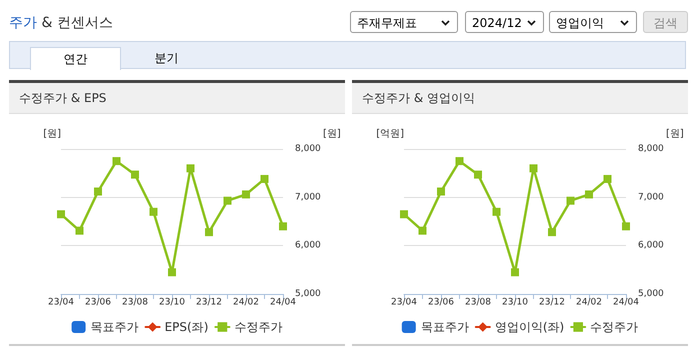 The height and width of the screenshot is (349, 695). Describe the element at coordinates (186, 327) in the screenshot. I see `legend-label: EPS(좌)` at that location.